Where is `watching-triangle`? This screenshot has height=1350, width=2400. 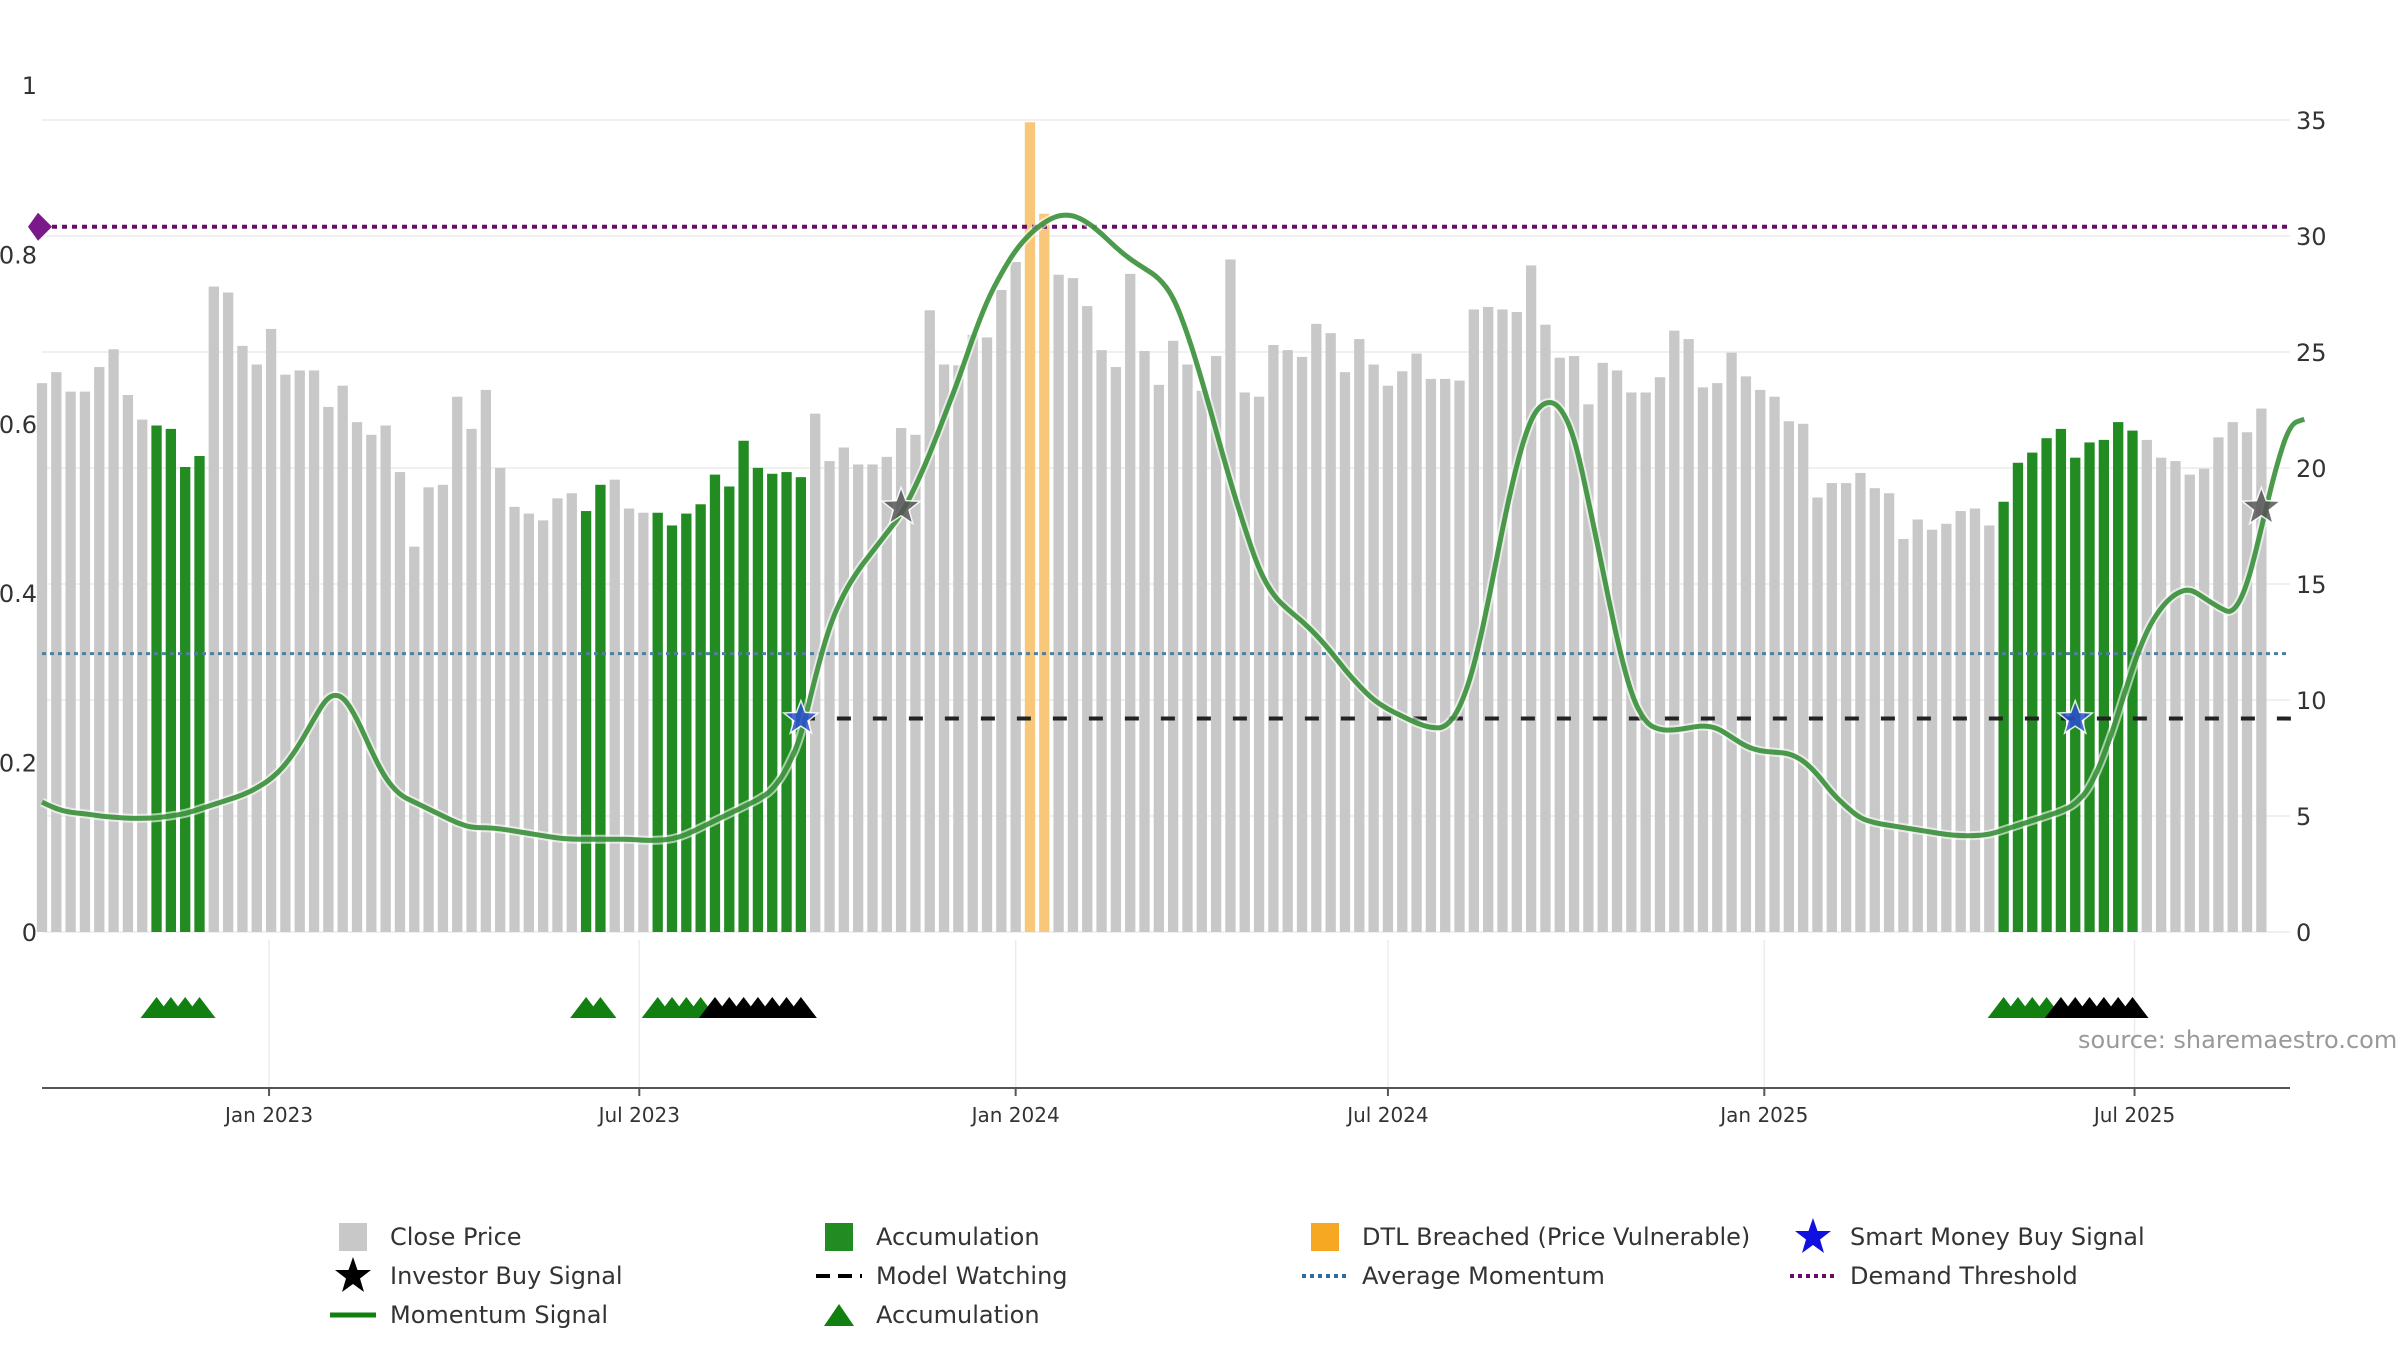 watching-triangle is located at coordinates (800, 1007).